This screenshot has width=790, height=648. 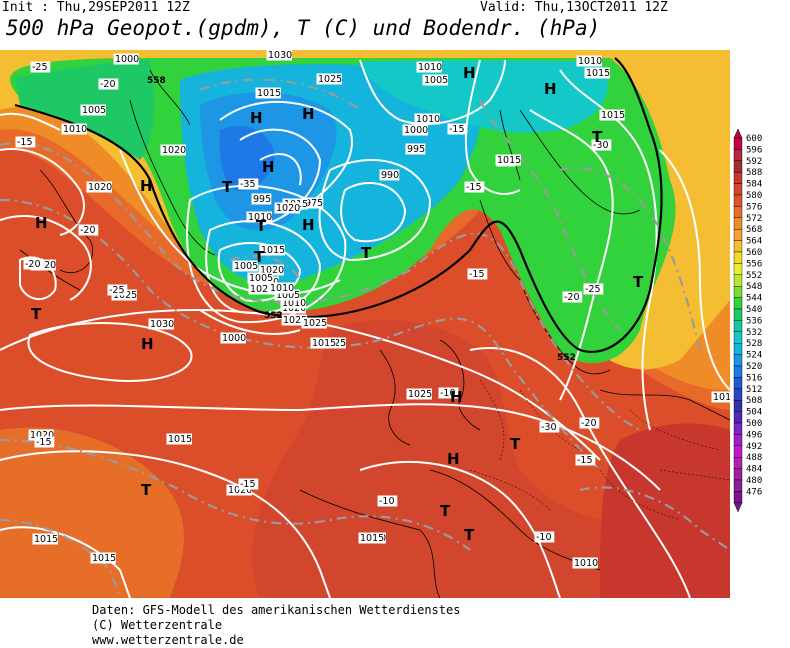 I want to click on isotherm-label: -25, so click(x=593, y=289).